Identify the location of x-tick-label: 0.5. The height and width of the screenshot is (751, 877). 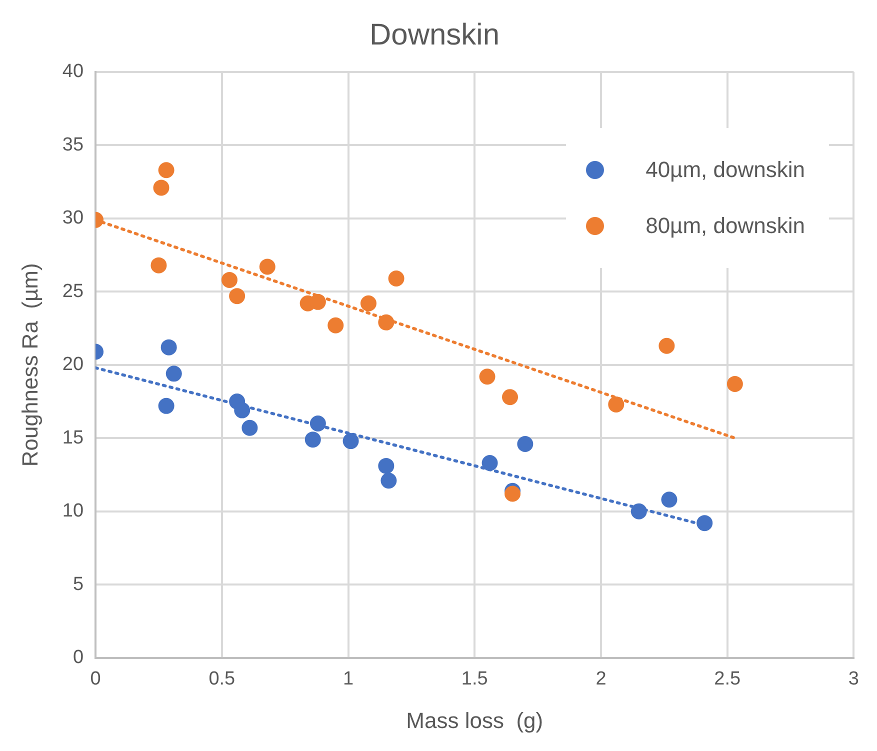
(222, 679).